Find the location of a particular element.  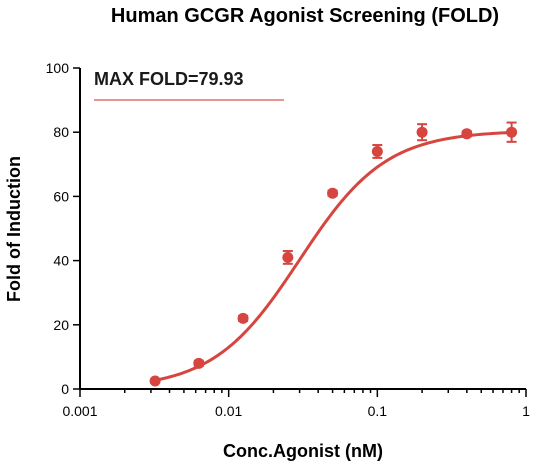

x-axis-label: Conc.Agonist (nM) is located at coordinates (303, 451).